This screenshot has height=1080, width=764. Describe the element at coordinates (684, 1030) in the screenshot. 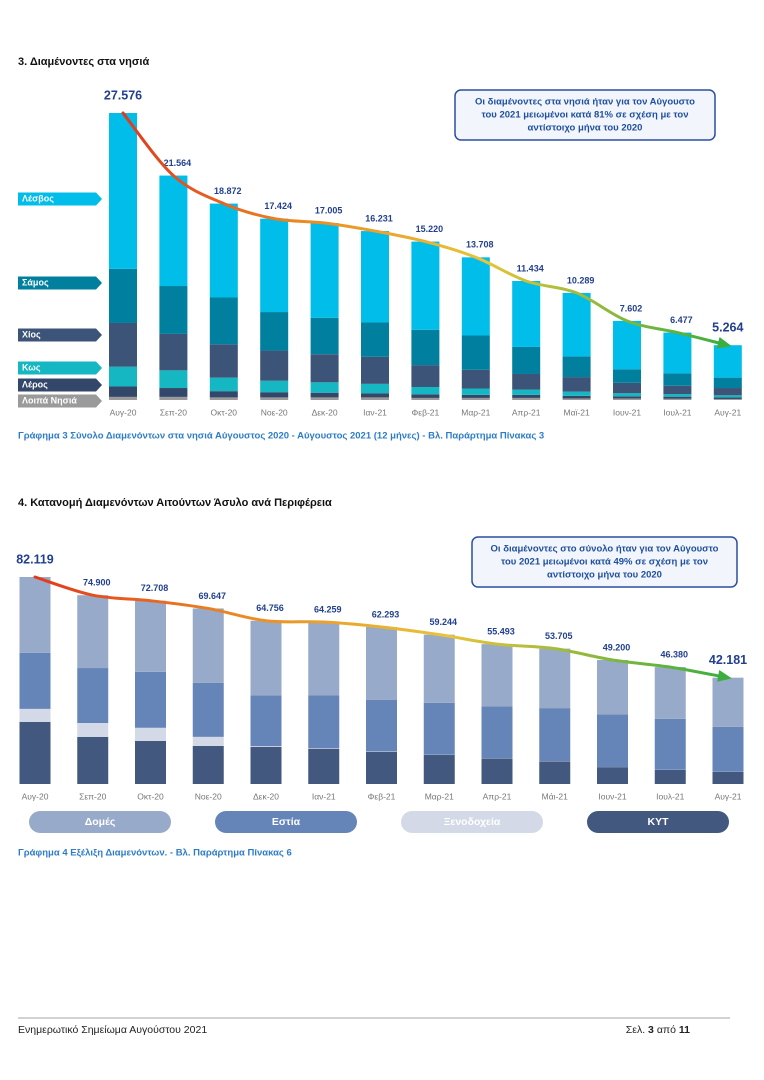

I see `page-total: 11` at that location.